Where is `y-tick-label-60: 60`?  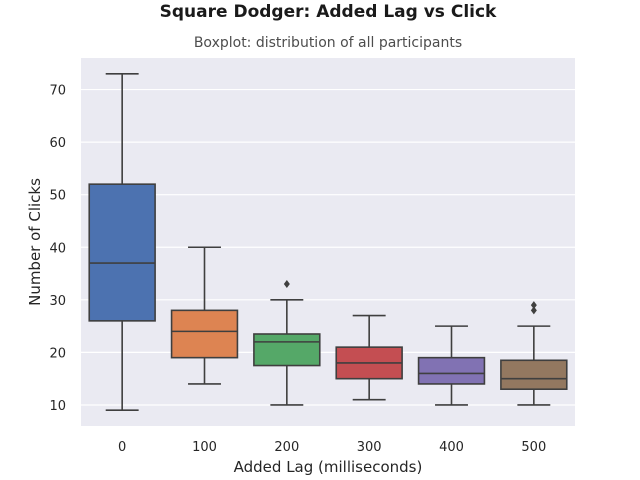
y-tick-label-60: 60 is located at coordinates (57, 143).